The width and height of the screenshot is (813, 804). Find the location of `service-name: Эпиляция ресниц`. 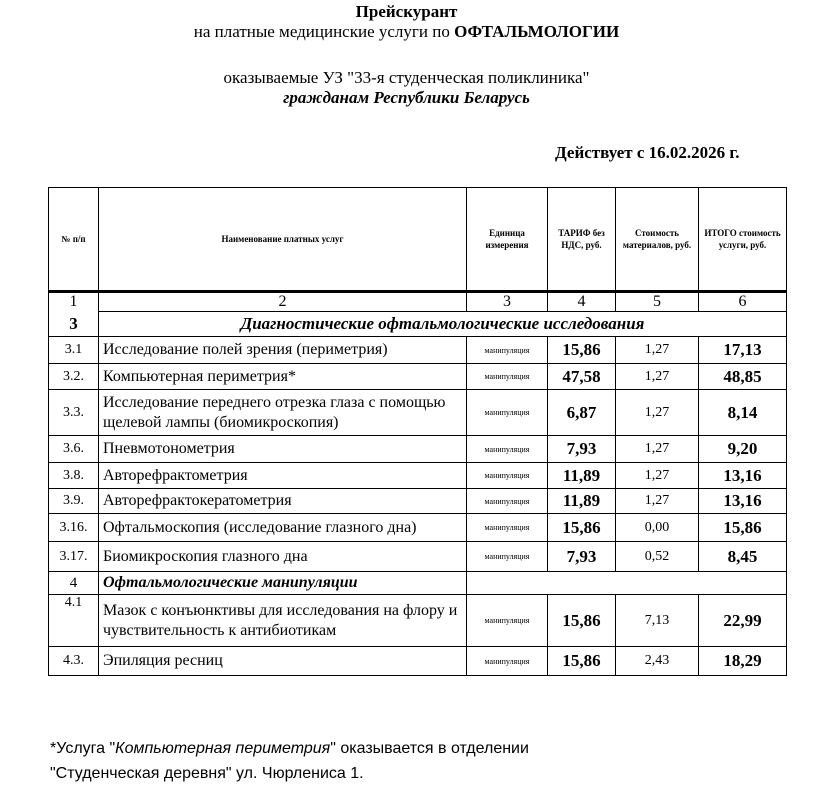

service-name: Эпиляция ресниц is located at coordinates (282, 661).